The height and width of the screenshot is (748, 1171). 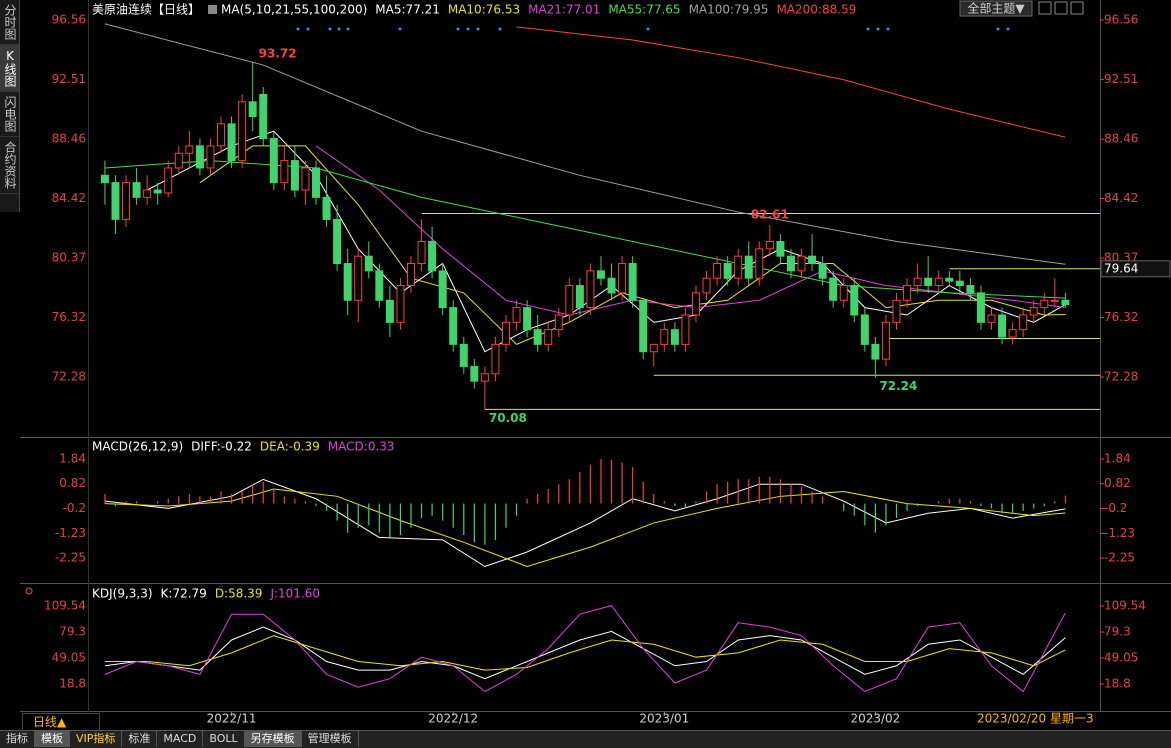 I want to click on tab: 另存模板, so click(x=273, y=739).